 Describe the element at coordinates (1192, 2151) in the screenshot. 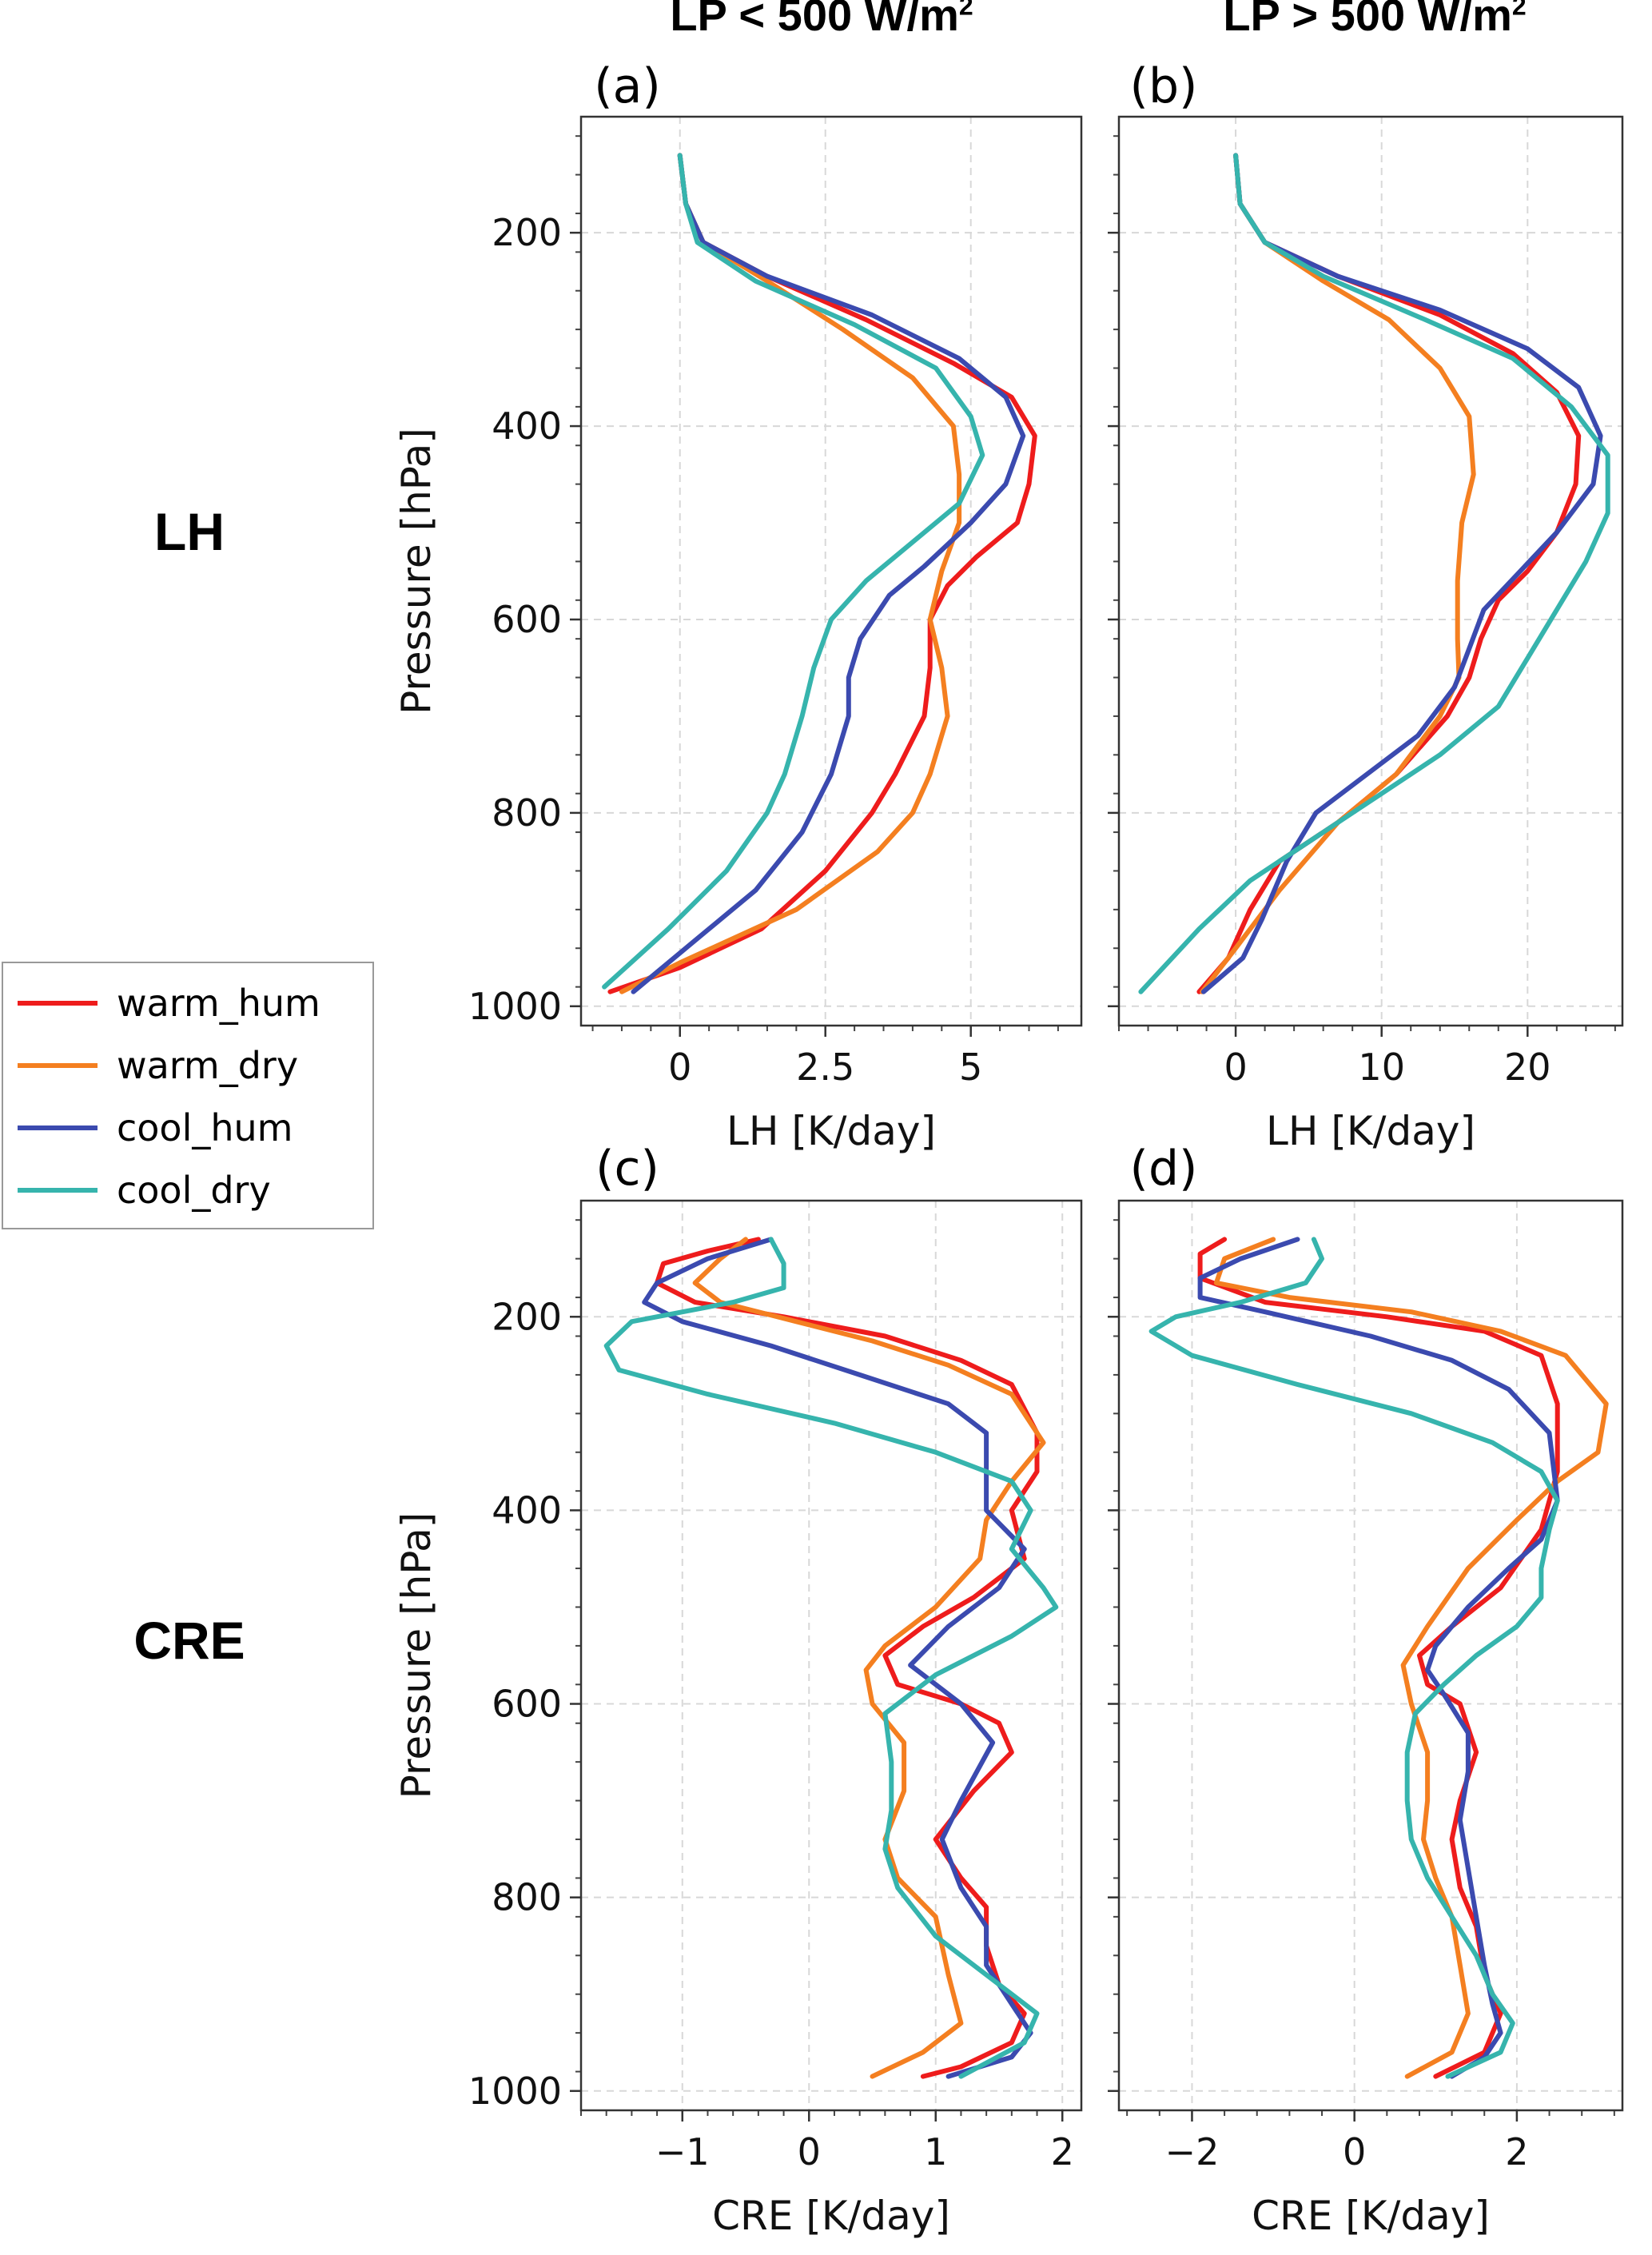

I see `x-tick-label: −2` at that location.